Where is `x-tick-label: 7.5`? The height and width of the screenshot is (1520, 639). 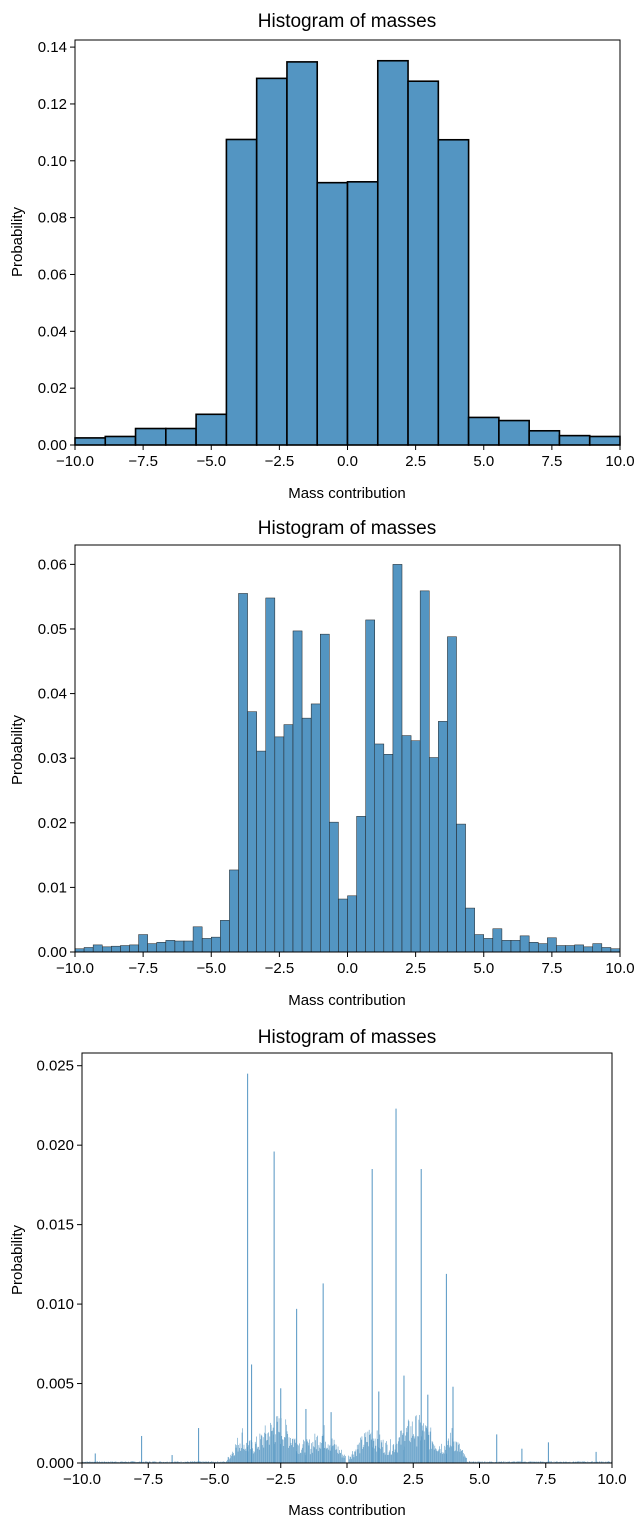
x-tick-label: 7.5 is located at coordinates (545, 1479).